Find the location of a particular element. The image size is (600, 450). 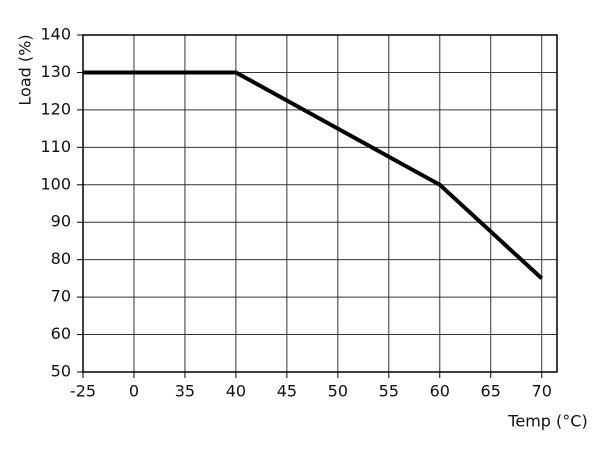

y-tick-label: 90 is located at coordinates (61, 221).